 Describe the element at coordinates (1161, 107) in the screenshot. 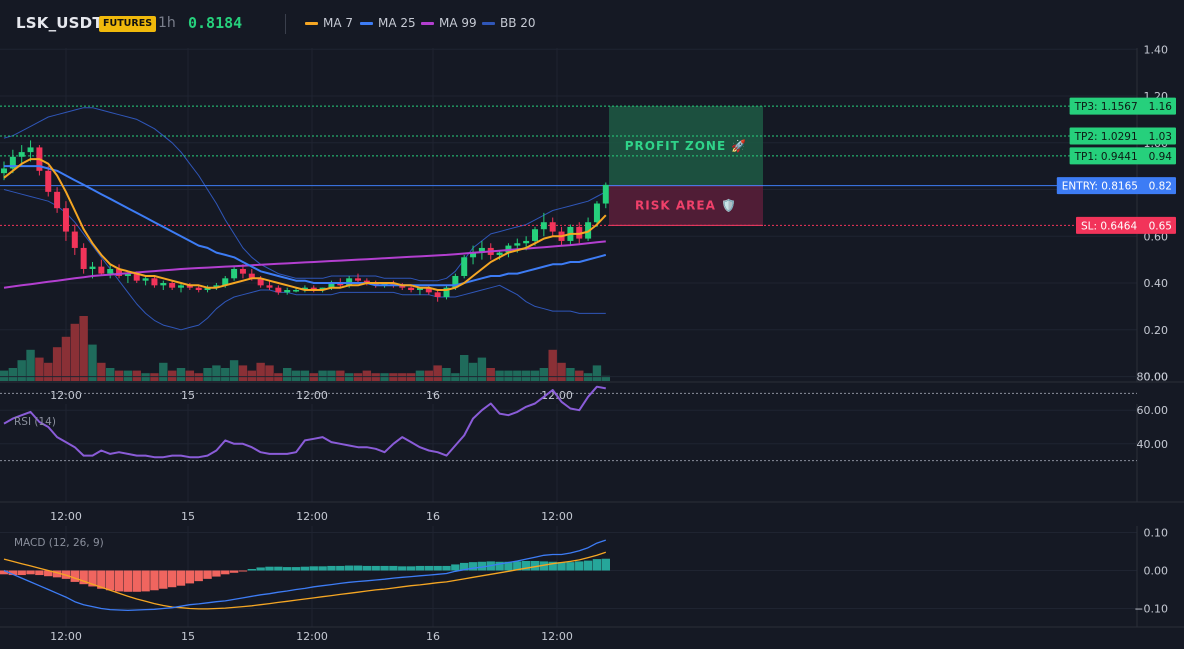

I see `level-tag-axis-value: 1.16` at that location.